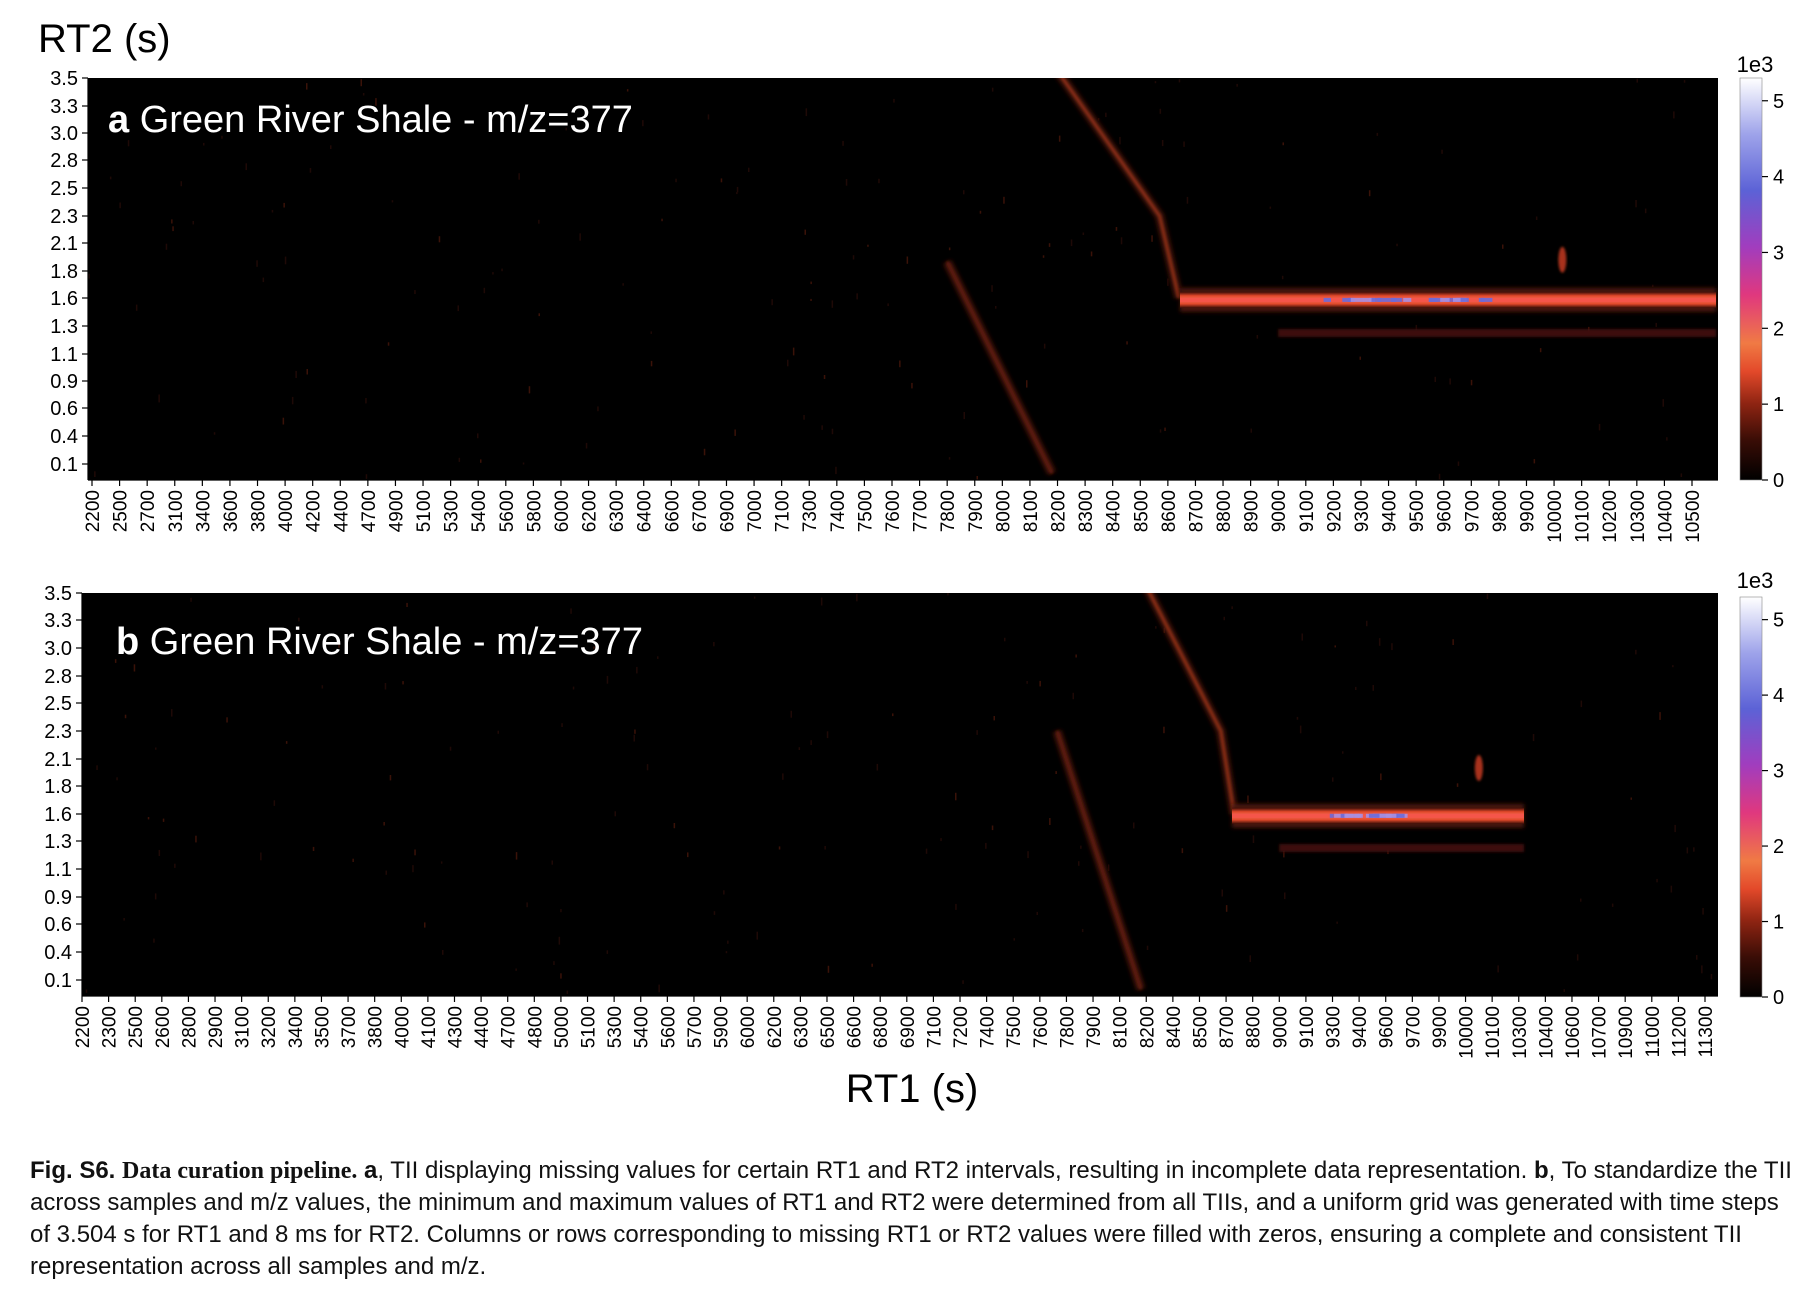 The width and height of the screenshot is (1818, 1298). What do you see at coordinates (1527, 511) in the screenshot?
I see `x-tick-label: 9900` at bounding box center [1527, 511].